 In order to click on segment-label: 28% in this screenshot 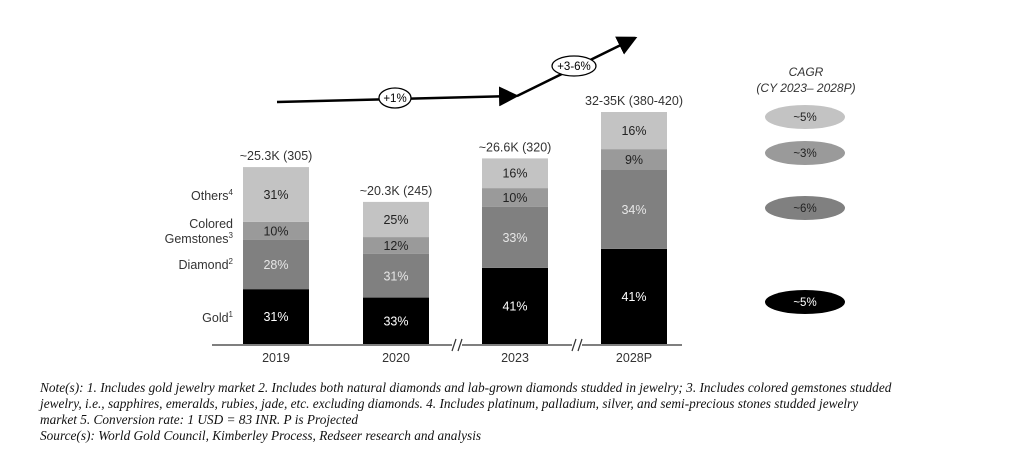, I will do `click(275, 265)`.